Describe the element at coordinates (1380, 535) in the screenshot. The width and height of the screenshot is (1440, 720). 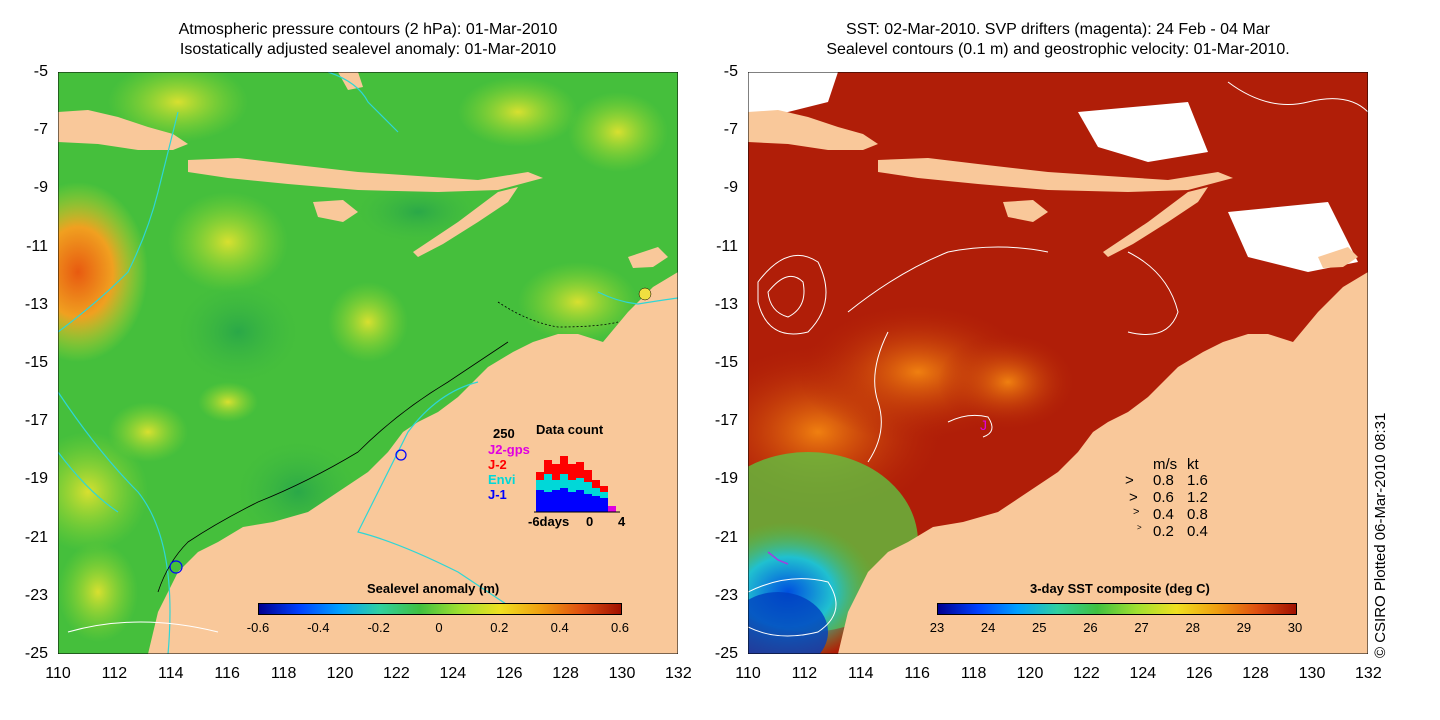
I see `credit-text: © CSIRO Plotted 06-Mar-2010 08:31` at that location.